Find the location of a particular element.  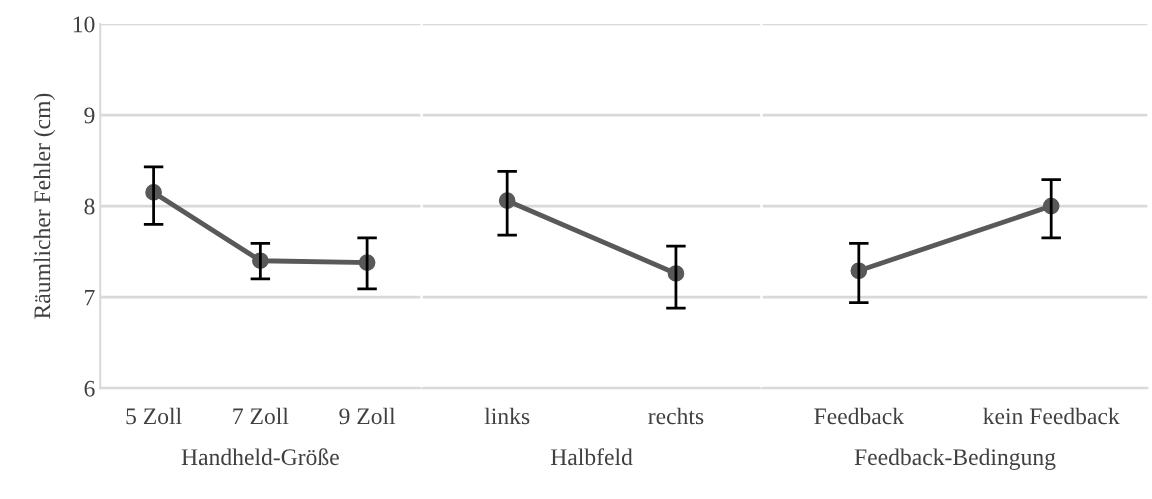

y-tick-label: 9 is located at coordinates (89, 115).